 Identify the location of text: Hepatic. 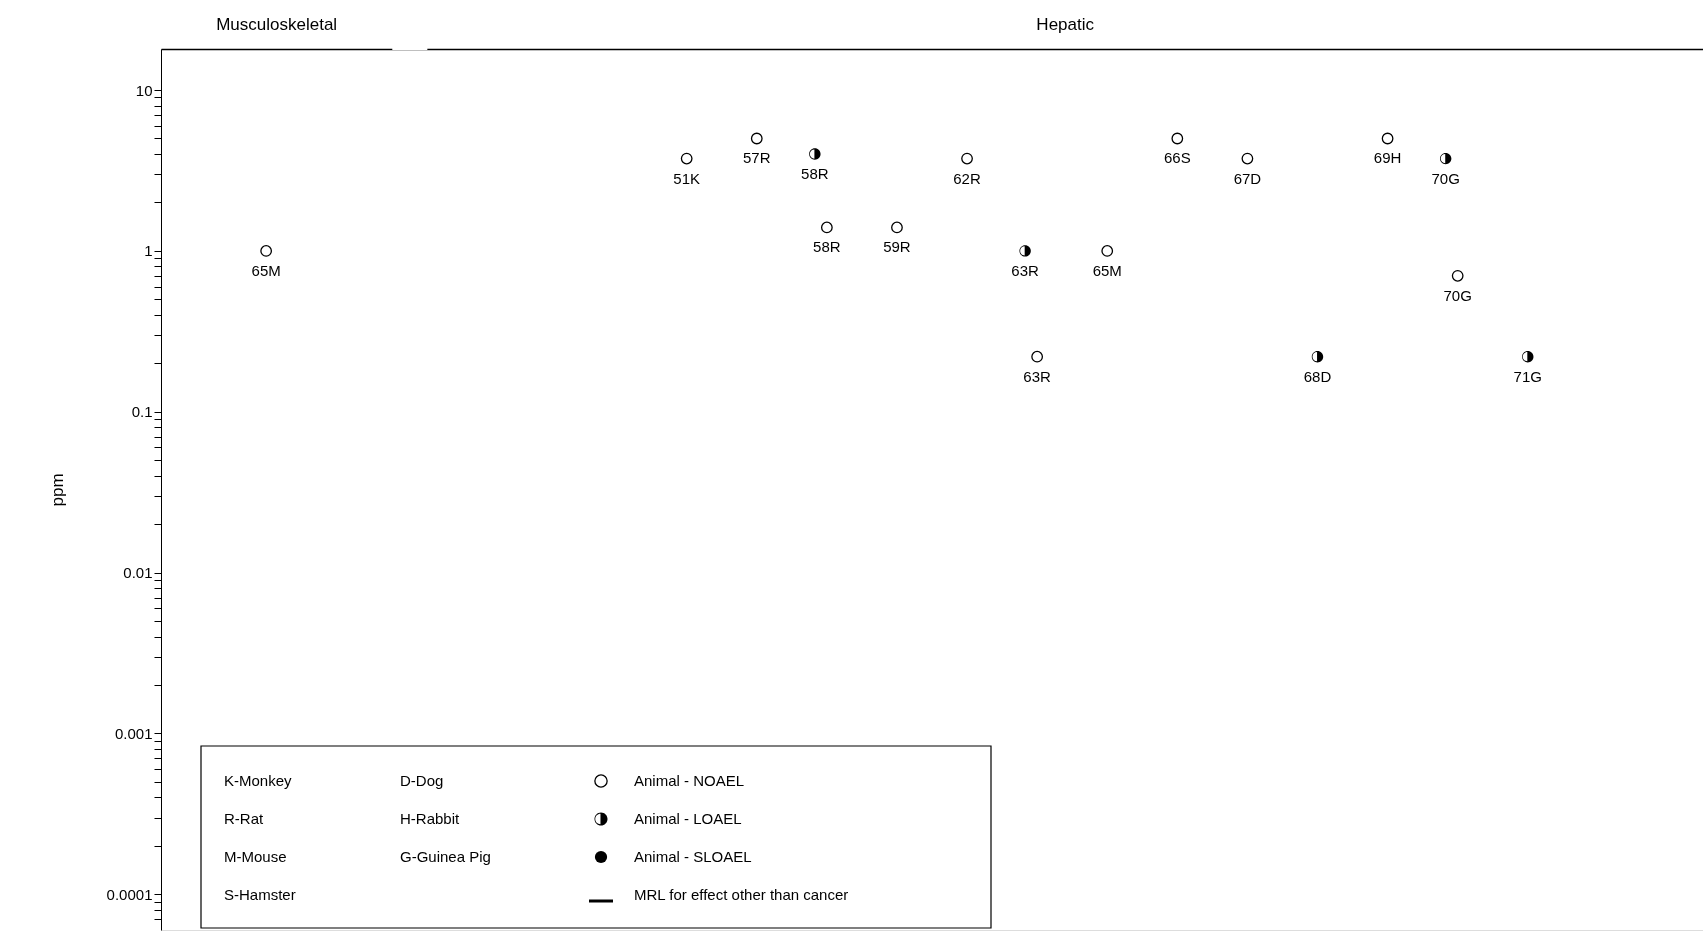
(1065, 24).